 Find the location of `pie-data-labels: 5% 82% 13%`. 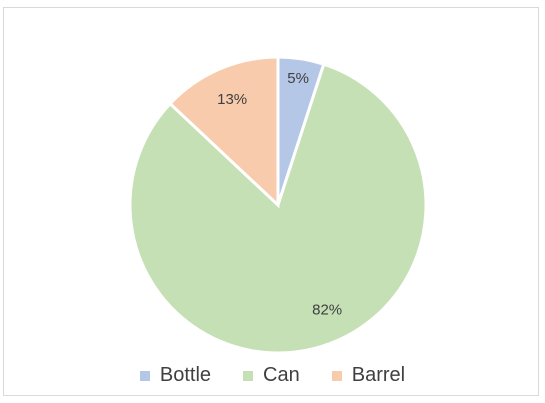

pie-data-labels: 5% 82% 13% is located at coordinates (279, 194).